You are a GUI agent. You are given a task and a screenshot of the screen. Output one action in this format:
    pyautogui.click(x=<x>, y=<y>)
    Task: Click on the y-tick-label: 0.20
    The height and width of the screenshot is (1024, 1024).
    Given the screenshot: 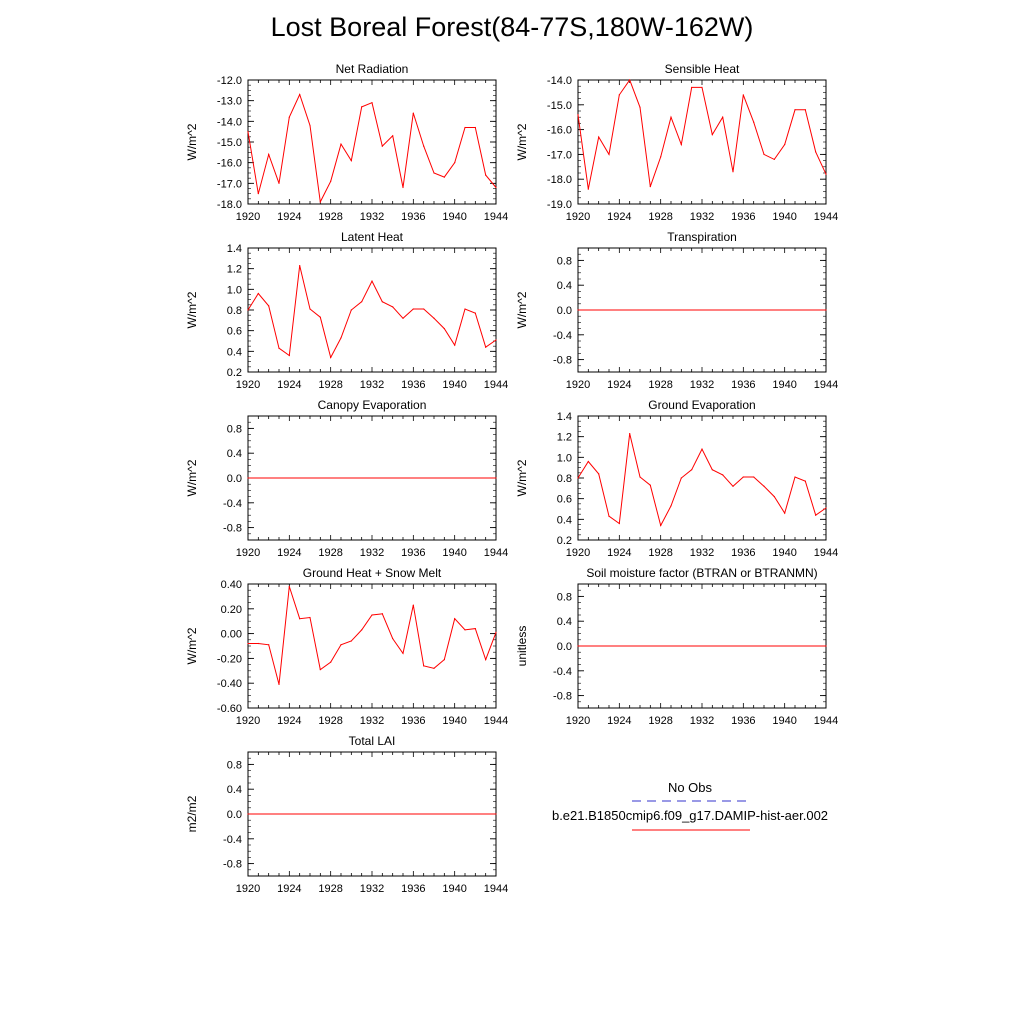 What is the action you would take?
    pyautogui.click(x=231, y=610)
    